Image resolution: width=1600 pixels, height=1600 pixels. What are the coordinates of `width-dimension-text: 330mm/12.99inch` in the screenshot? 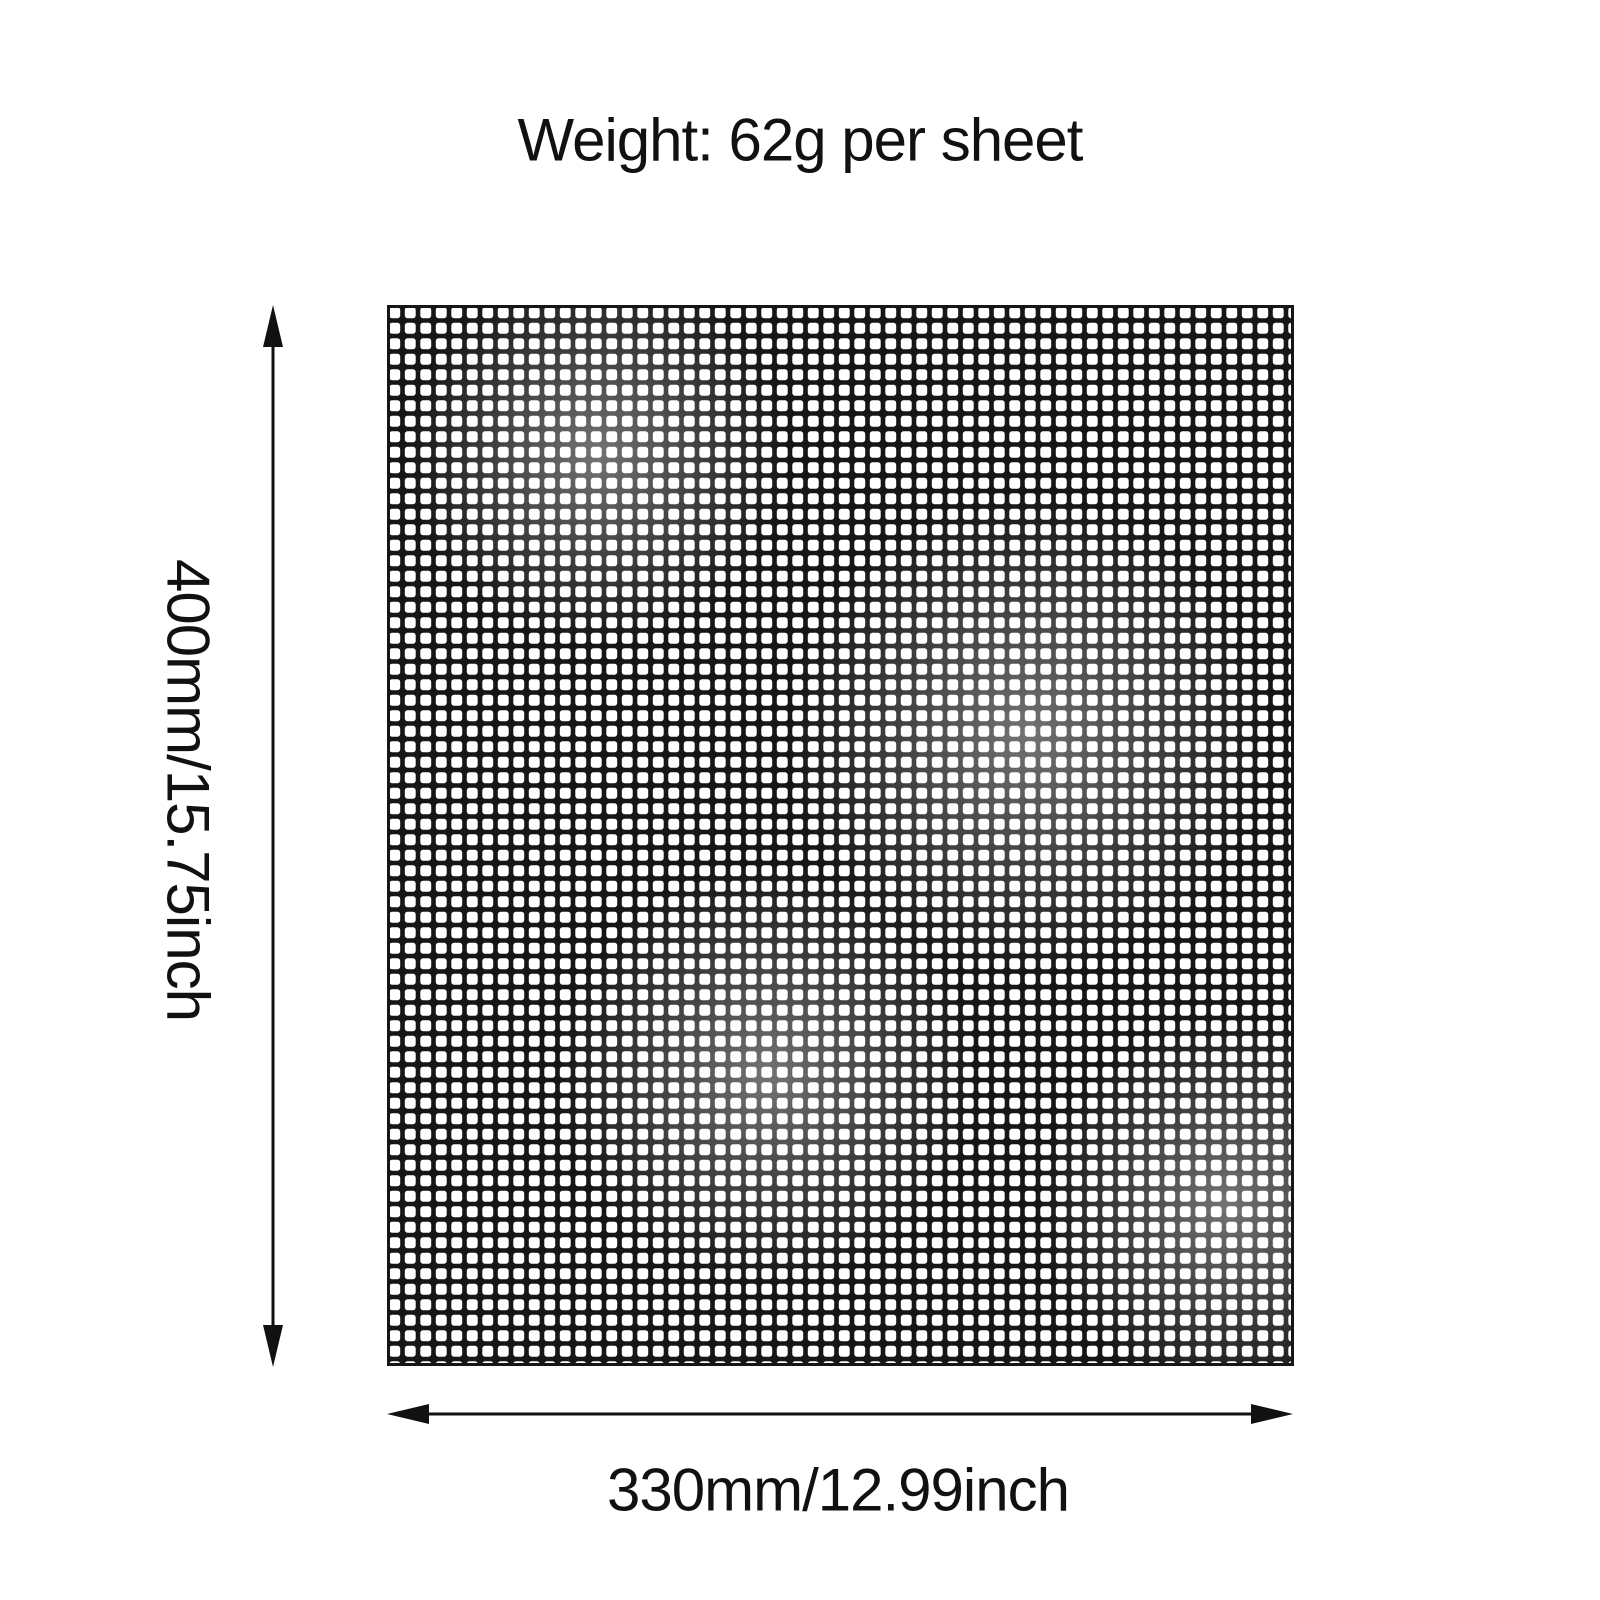 It's located at (838, 1490).